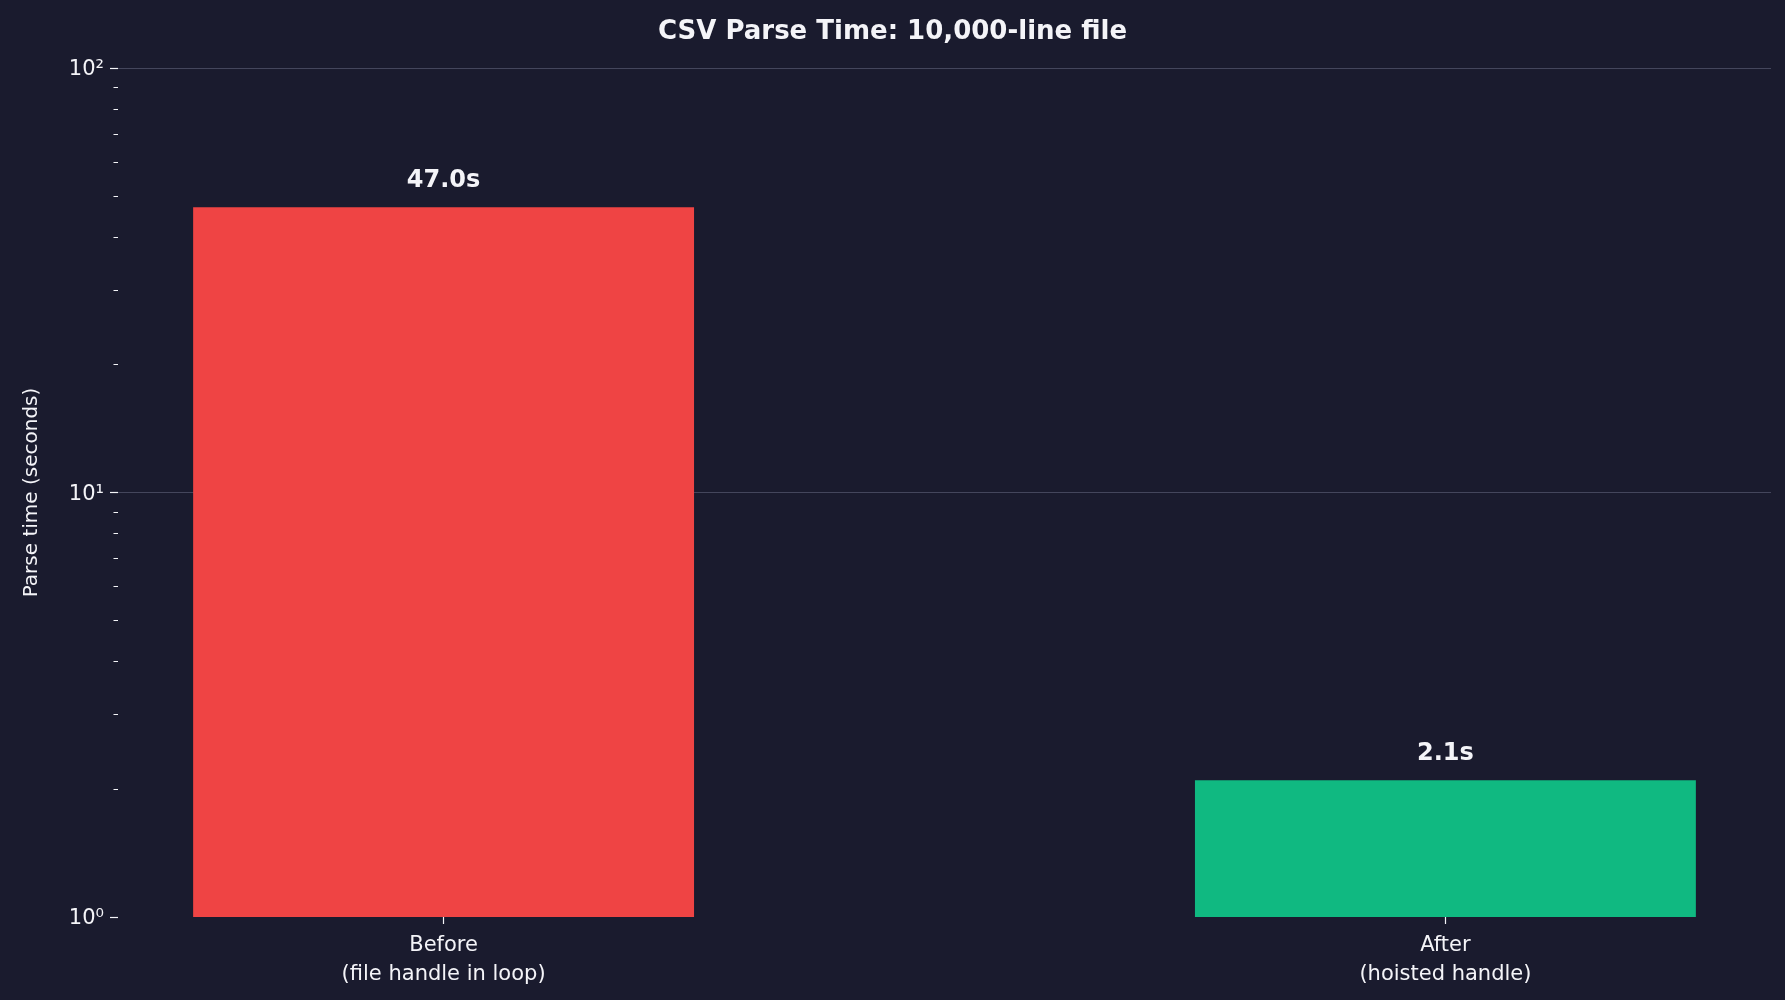 The height and width of the screenshot is (1000, 1785). What do you see at coordinates (443, 179) in the screenshot?
I see `data-label: 47.0s` at bounding box center [443, 179].